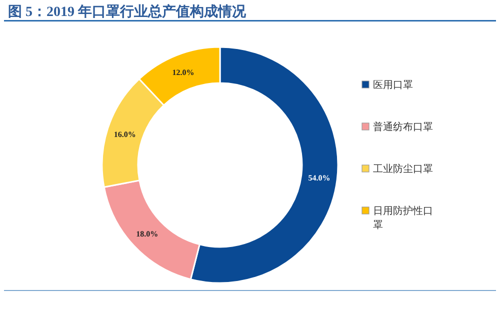 This screenshot has width=500, height=316. Describe the element at coordinates (147, 233) in the screenshot. I see `data-label: 18.0%` at that location.